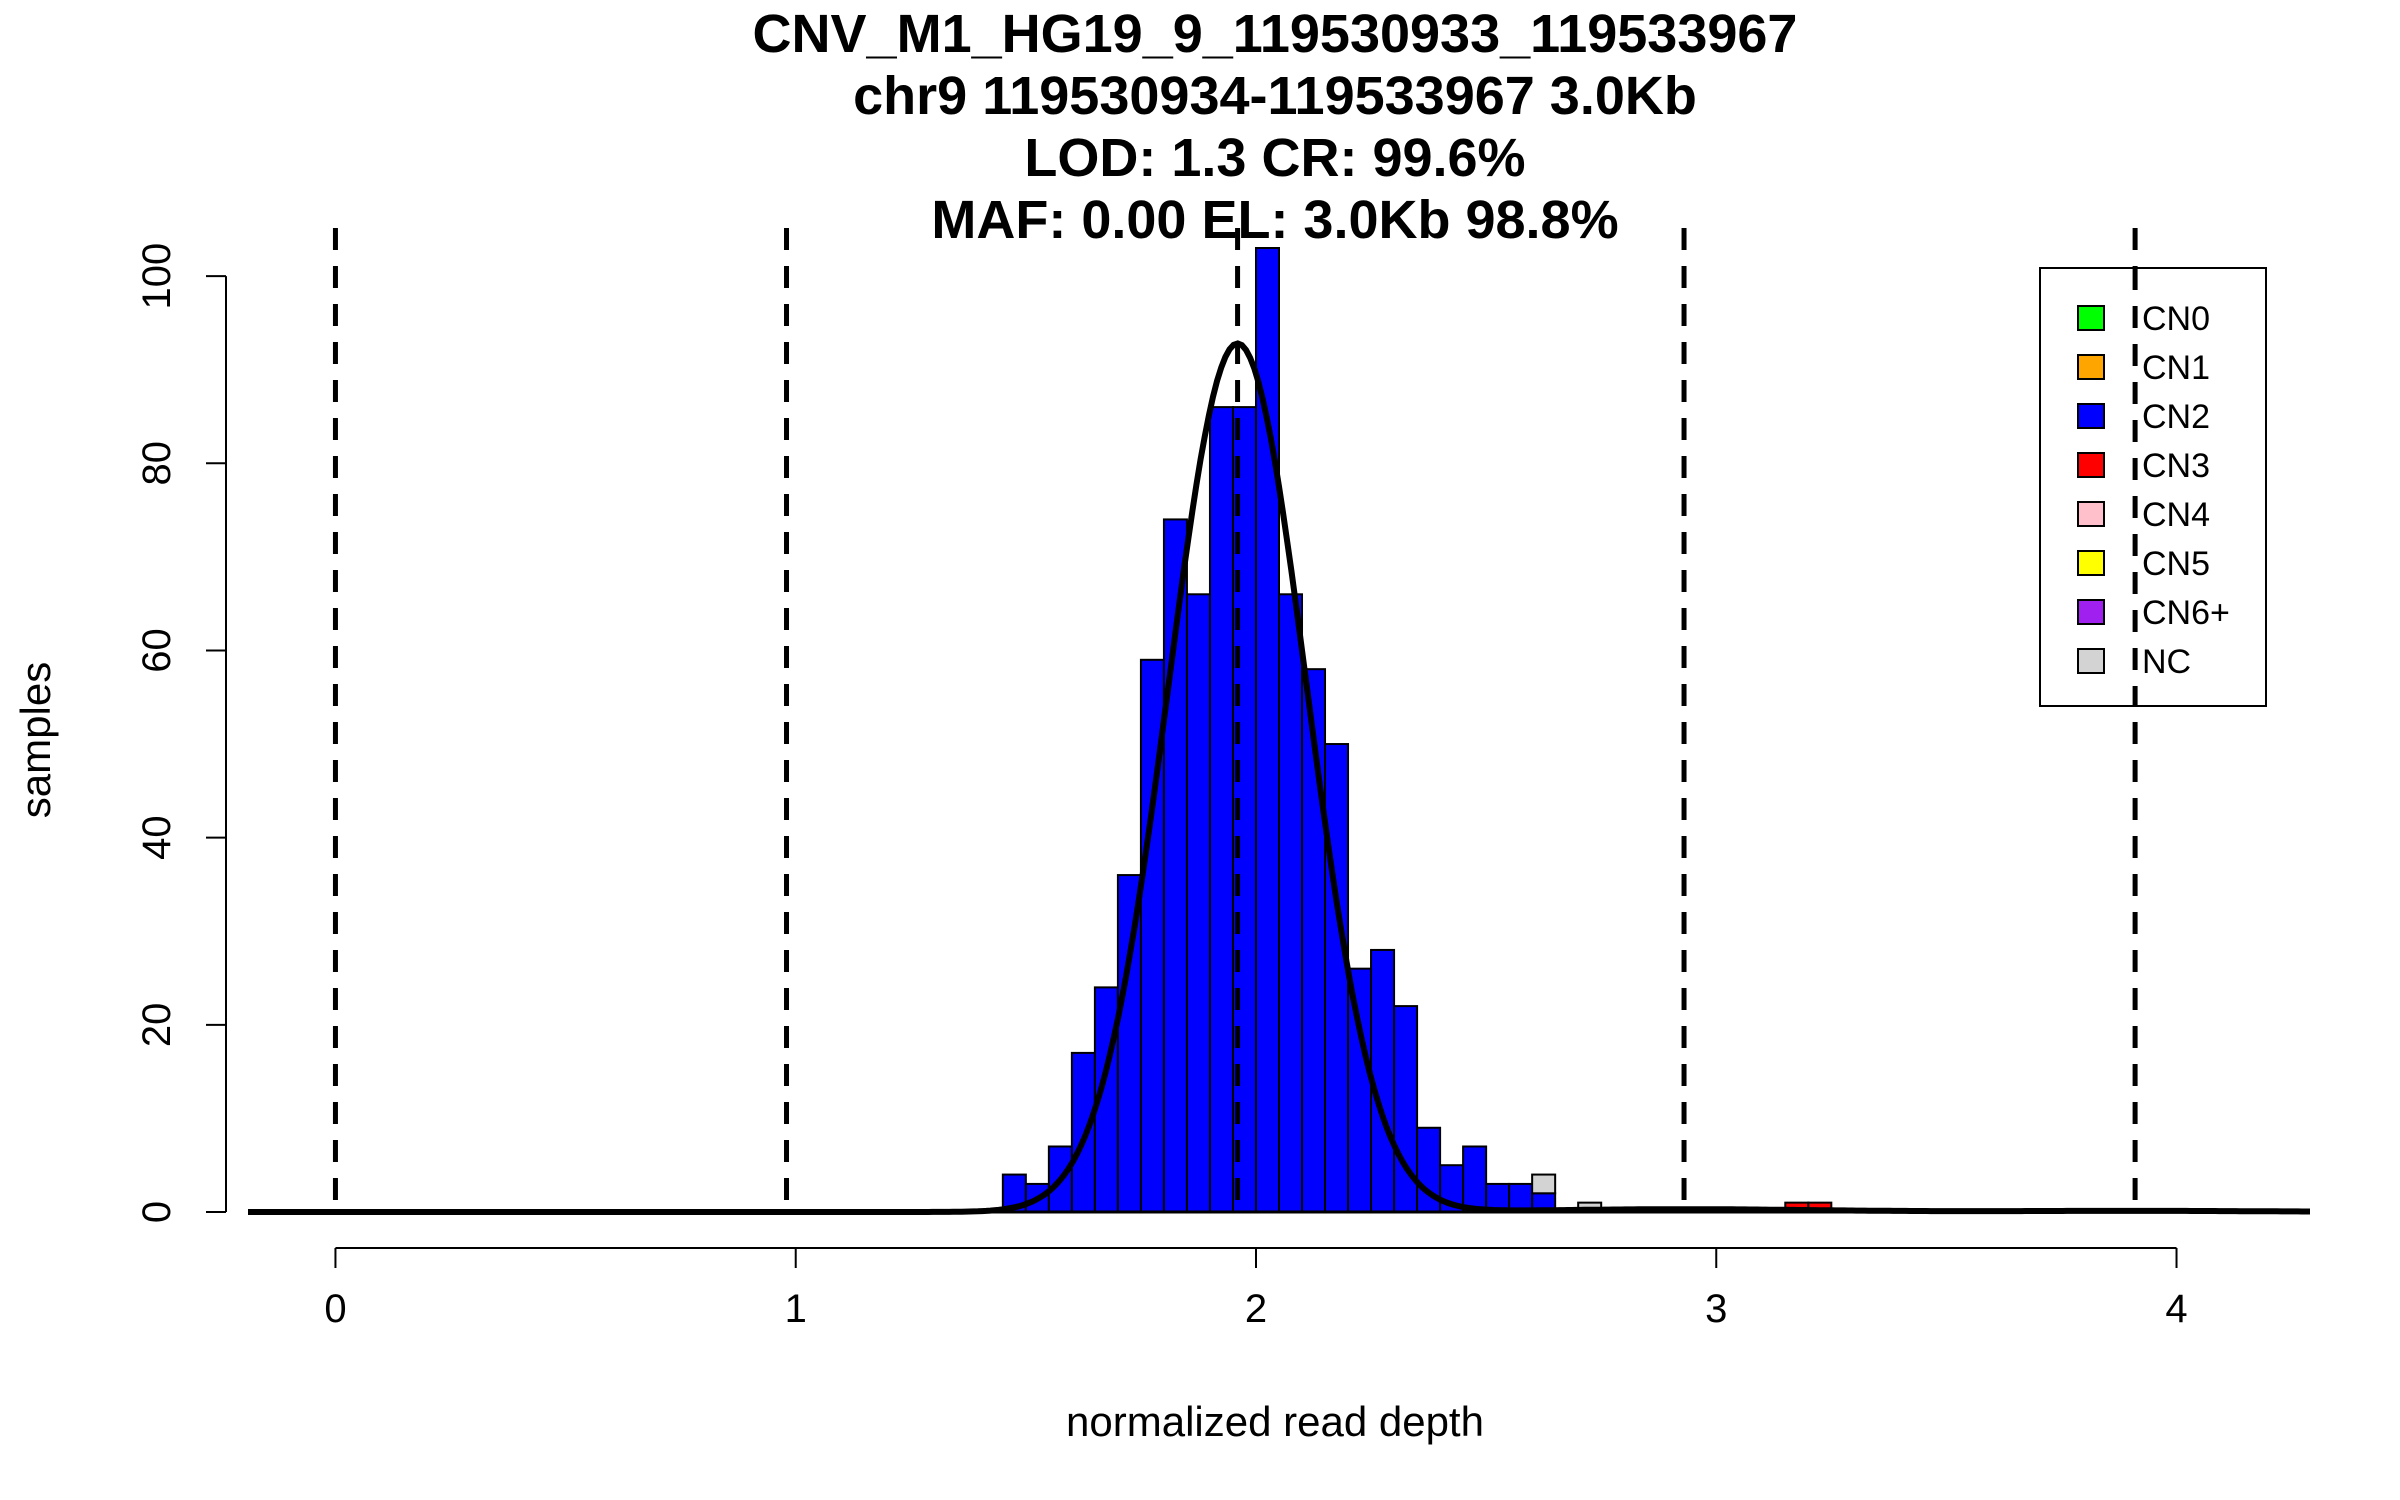 Image resolution: width=2400 pixels, height=1500 pixels. Describe the element at coordinates (2091, 563) in the screenshot. I see `legend-swatch-cn5` at that location.